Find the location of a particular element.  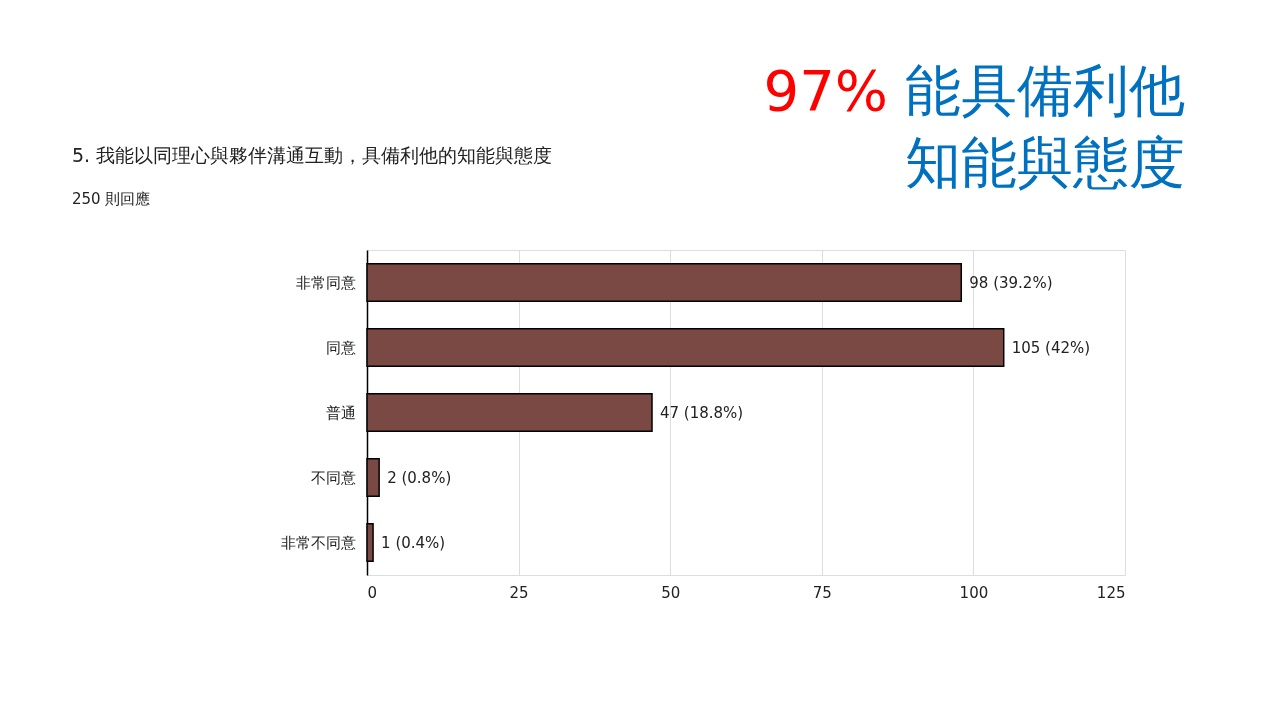

data-label: 105 (42%) is located at coordinates (1051, 347).